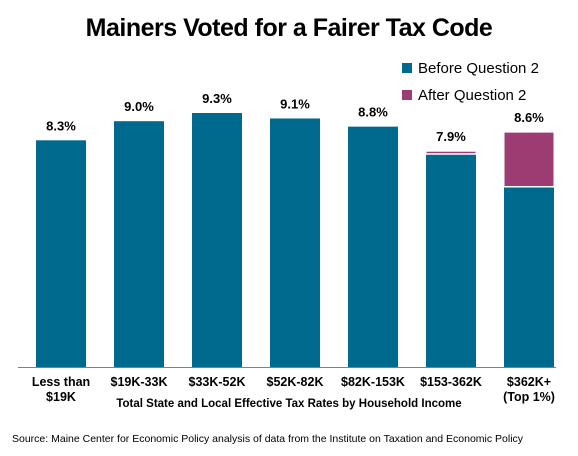  What do you see at coordinates (289, 28) in the screenshot?
I see `chart-title: Mainers Voted for a Fairer Tax Code` at bounding box center [289, 28].